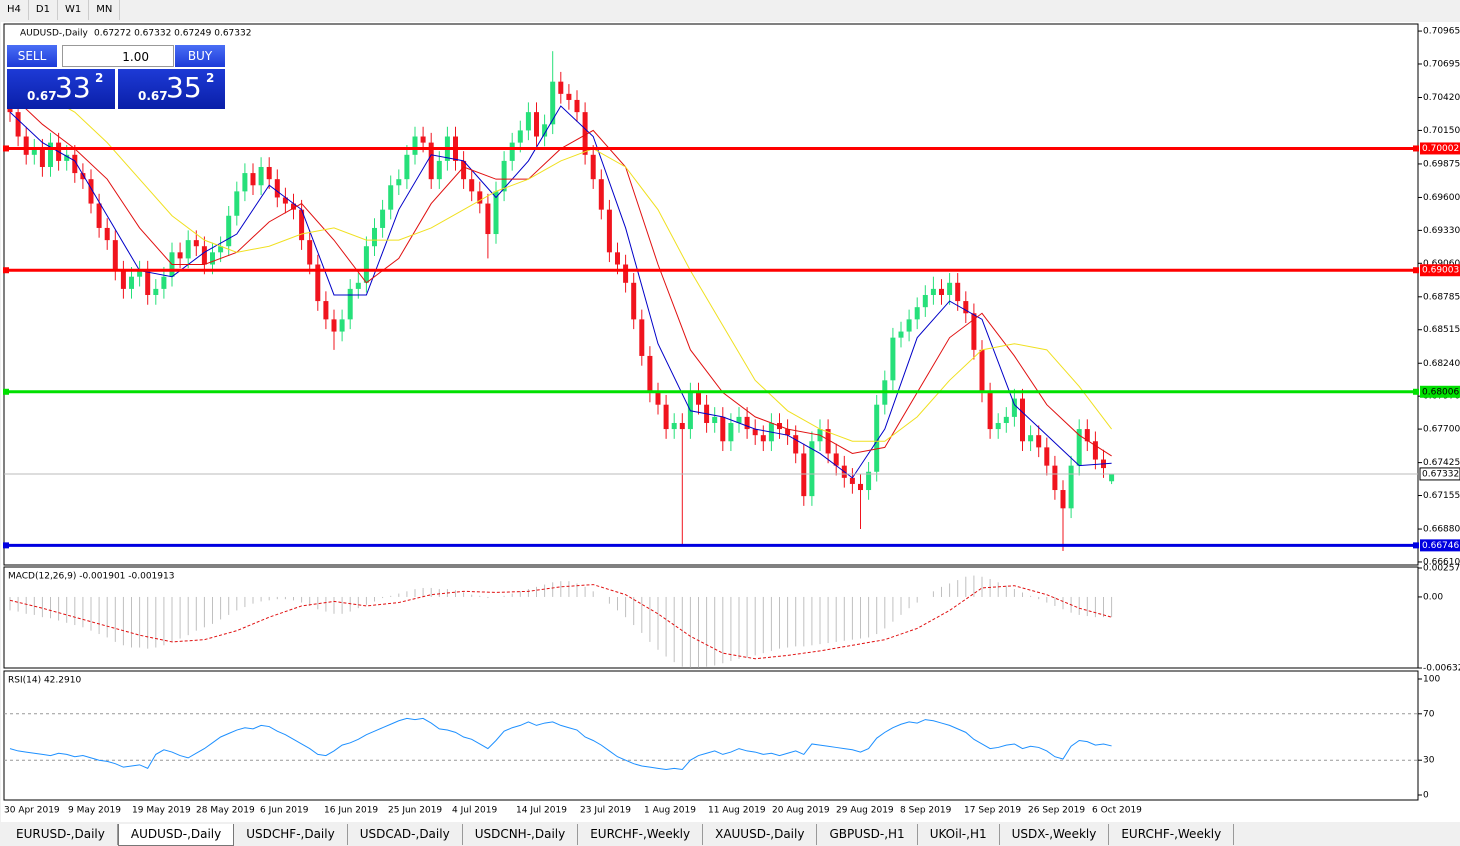 The width and height of the screenshot is (1460, 846). I want to click on price-big: 0.67, so click(42, 96).